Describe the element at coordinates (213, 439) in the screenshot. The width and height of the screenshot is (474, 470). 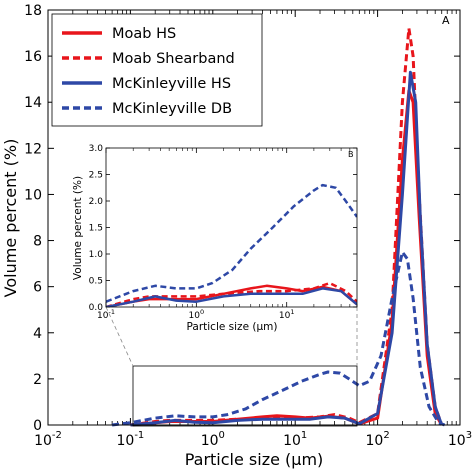
I see `main-xtick-label: 10⁰` at that location.